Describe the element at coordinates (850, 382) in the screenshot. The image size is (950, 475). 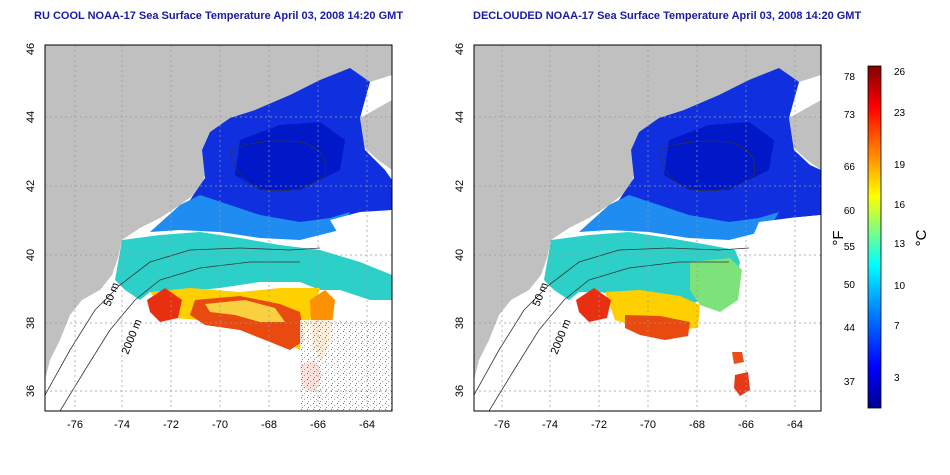
I see `cb-f-tick: 37` at that location.